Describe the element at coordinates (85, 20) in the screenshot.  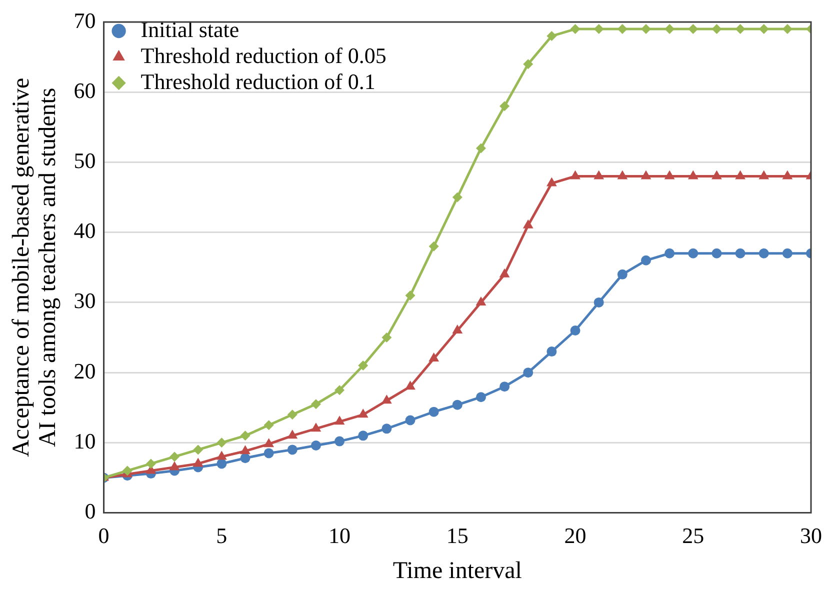
I see `y-tick-label: 70` at that location.